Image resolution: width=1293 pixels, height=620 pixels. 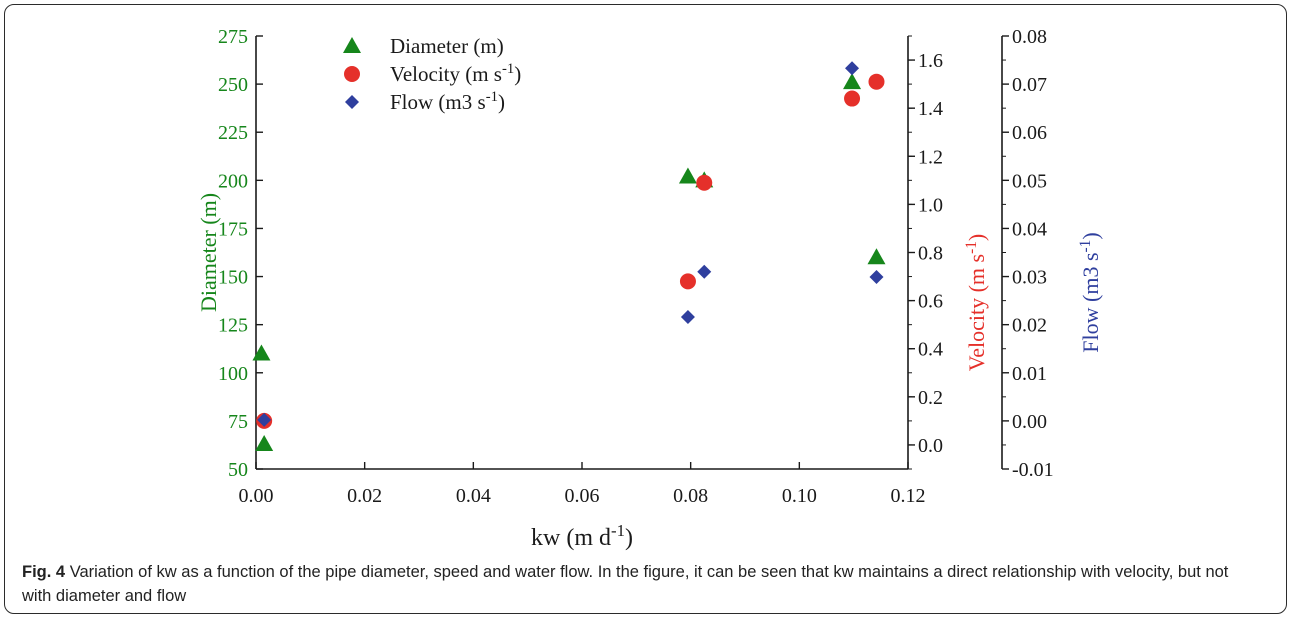 I want to click on diameter-tick-label: 50, so click(x=238, y=470).